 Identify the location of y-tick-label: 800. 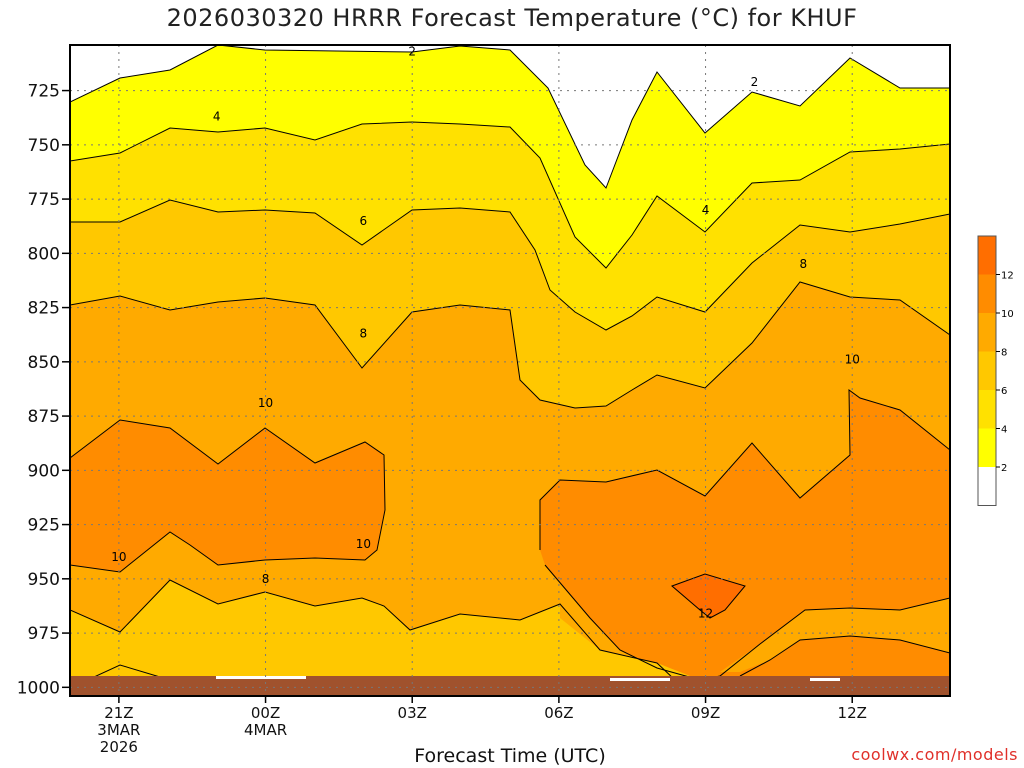
(44, 254).